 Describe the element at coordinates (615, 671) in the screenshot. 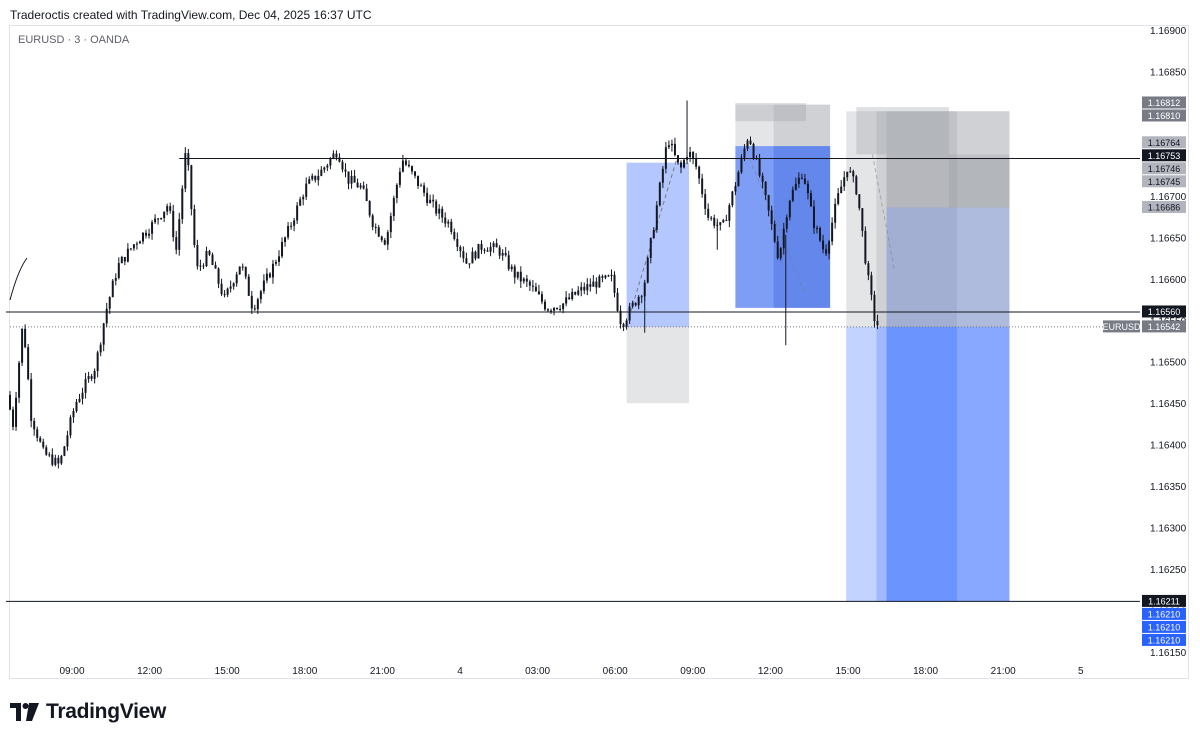

I see `x-tick-label: 06:00` at that location.